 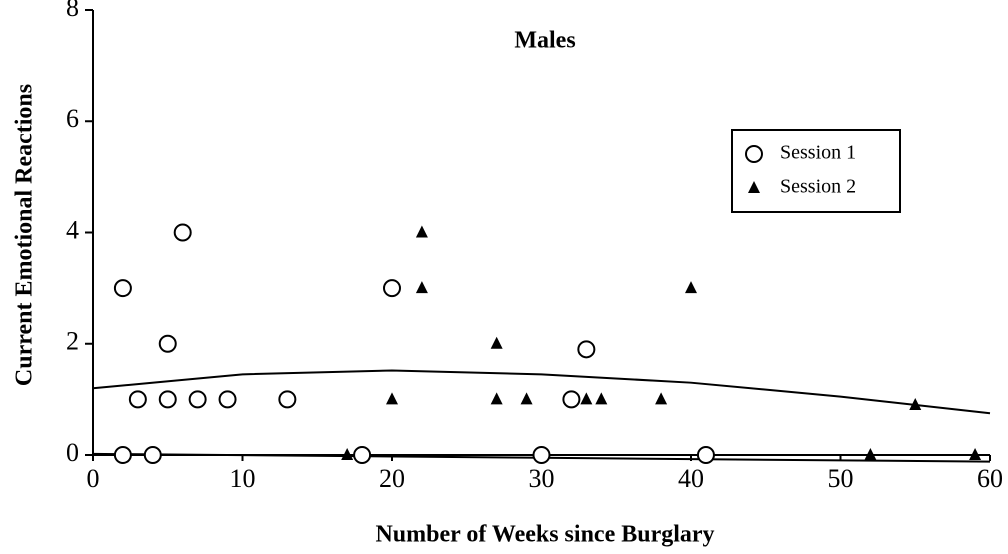 I want to click on y-tick-label: 8, so click(x=72, y=11).